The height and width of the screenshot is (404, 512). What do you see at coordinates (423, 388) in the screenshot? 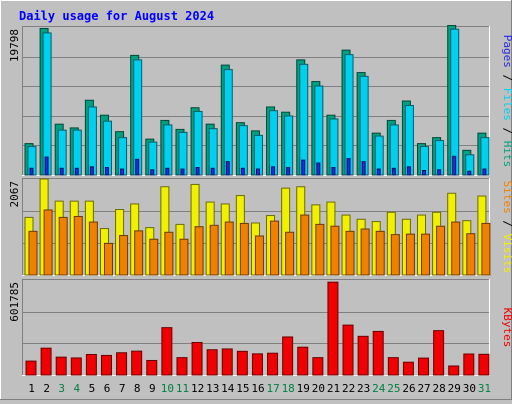
I see `x-tick-label: 27` at bounding box center [423, 388].